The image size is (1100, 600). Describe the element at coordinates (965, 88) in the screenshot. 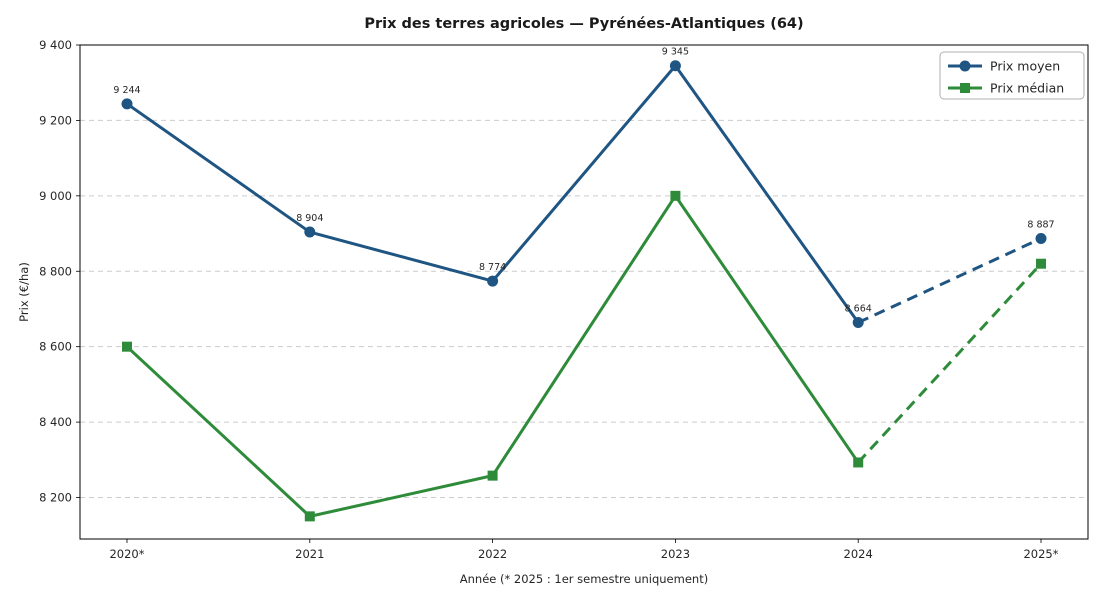

I see `legend-marker-square-icon` at that location.